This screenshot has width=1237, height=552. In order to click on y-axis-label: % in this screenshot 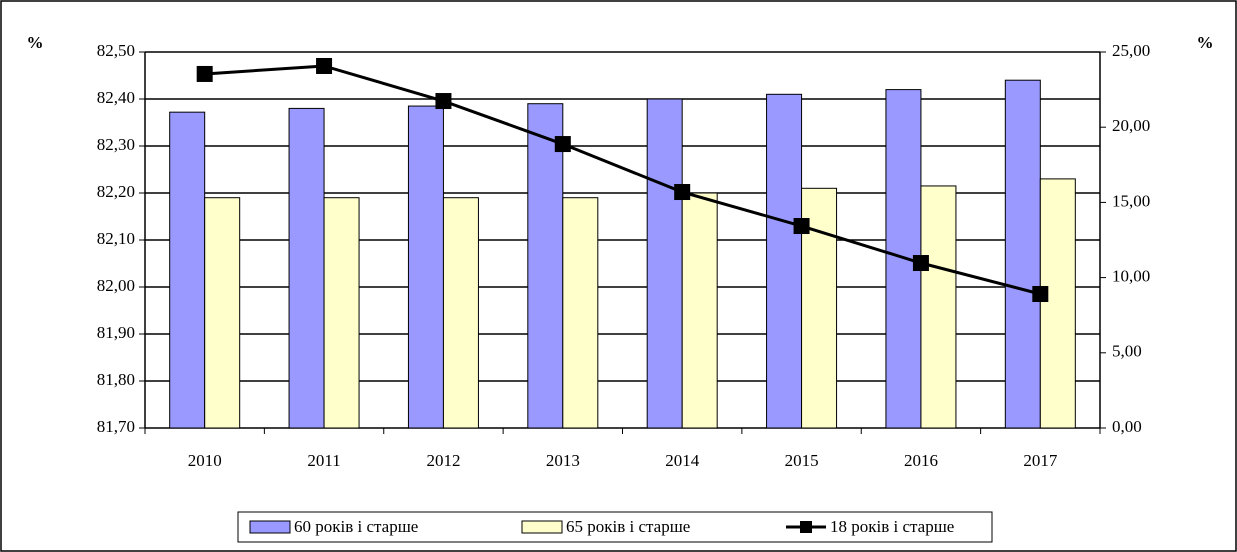, I will do `click(35, 42)`.